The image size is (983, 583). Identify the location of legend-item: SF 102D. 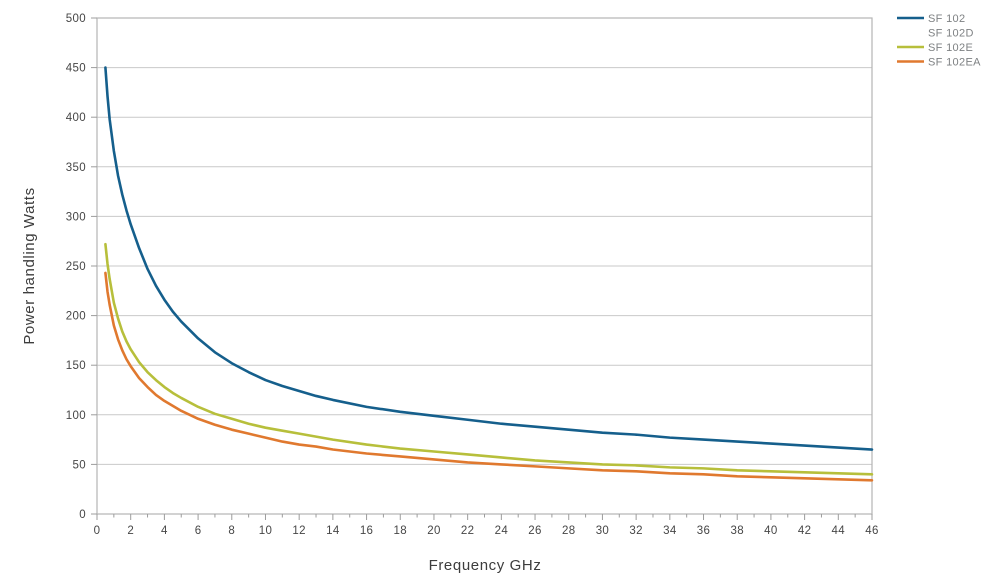
(951, 34).